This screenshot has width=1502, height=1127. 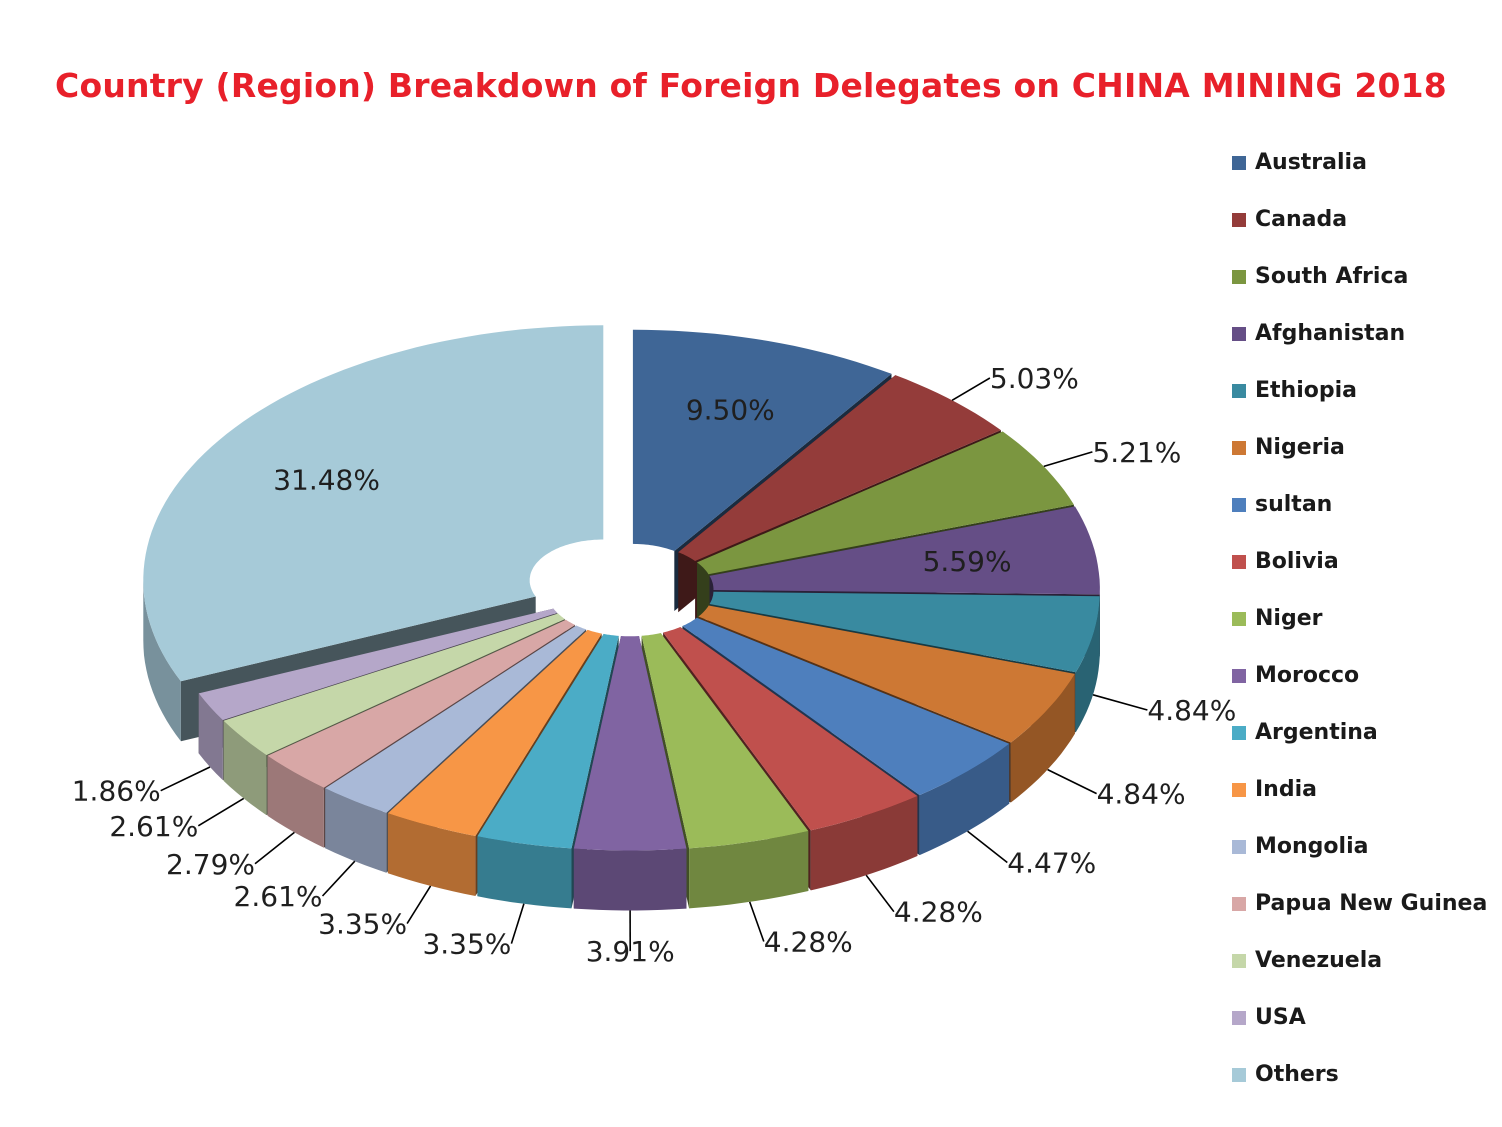 I want to click on legend-item-afghanistan: Afghanistan, so click(x=1367, y=334).